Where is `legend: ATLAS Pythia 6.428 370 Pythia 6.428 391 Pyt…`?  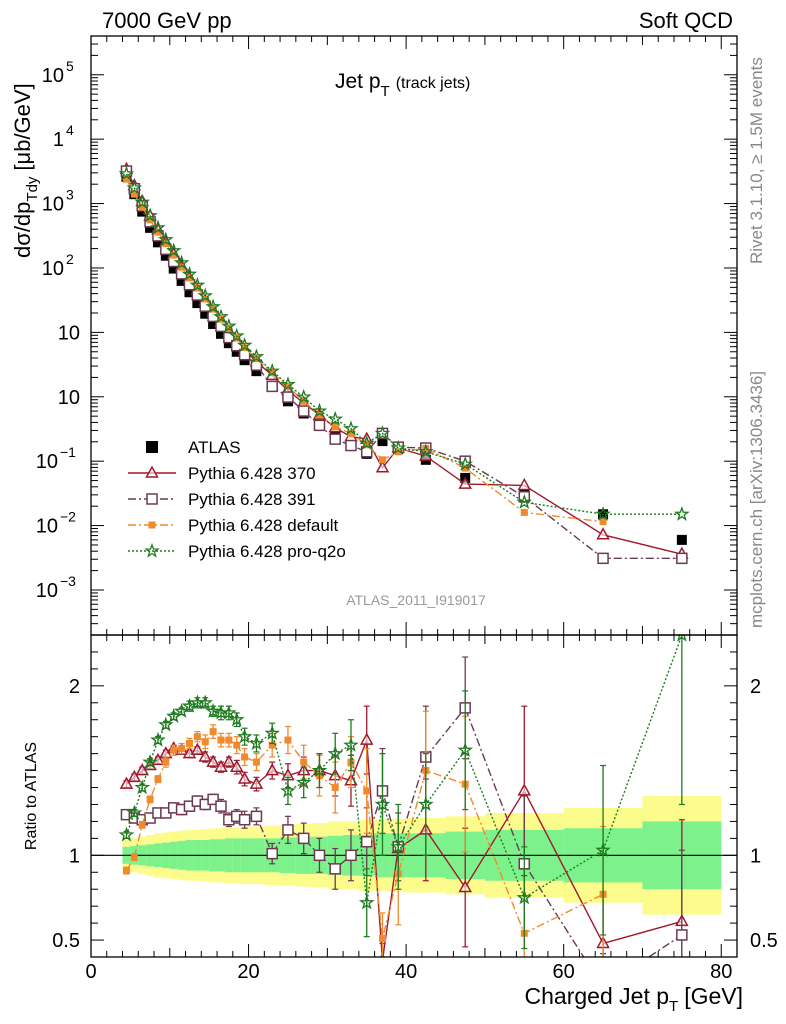
legend: ATLAS Pythia 6.428 370 Pythia 6.428 391 Pyt… is located at coordinates (237, 499).